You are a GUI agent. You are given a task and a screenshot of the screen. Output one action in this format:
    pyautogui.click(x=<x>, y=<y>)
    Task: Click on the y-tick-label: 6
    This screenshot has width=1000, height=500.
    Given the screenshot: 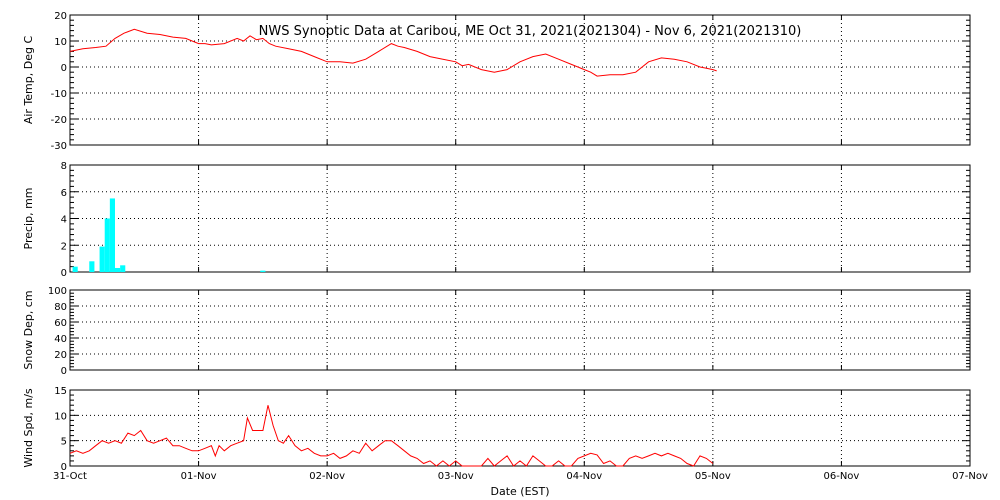 What is the action you would take?
    pyautogui.click(x=64, y=193)
    